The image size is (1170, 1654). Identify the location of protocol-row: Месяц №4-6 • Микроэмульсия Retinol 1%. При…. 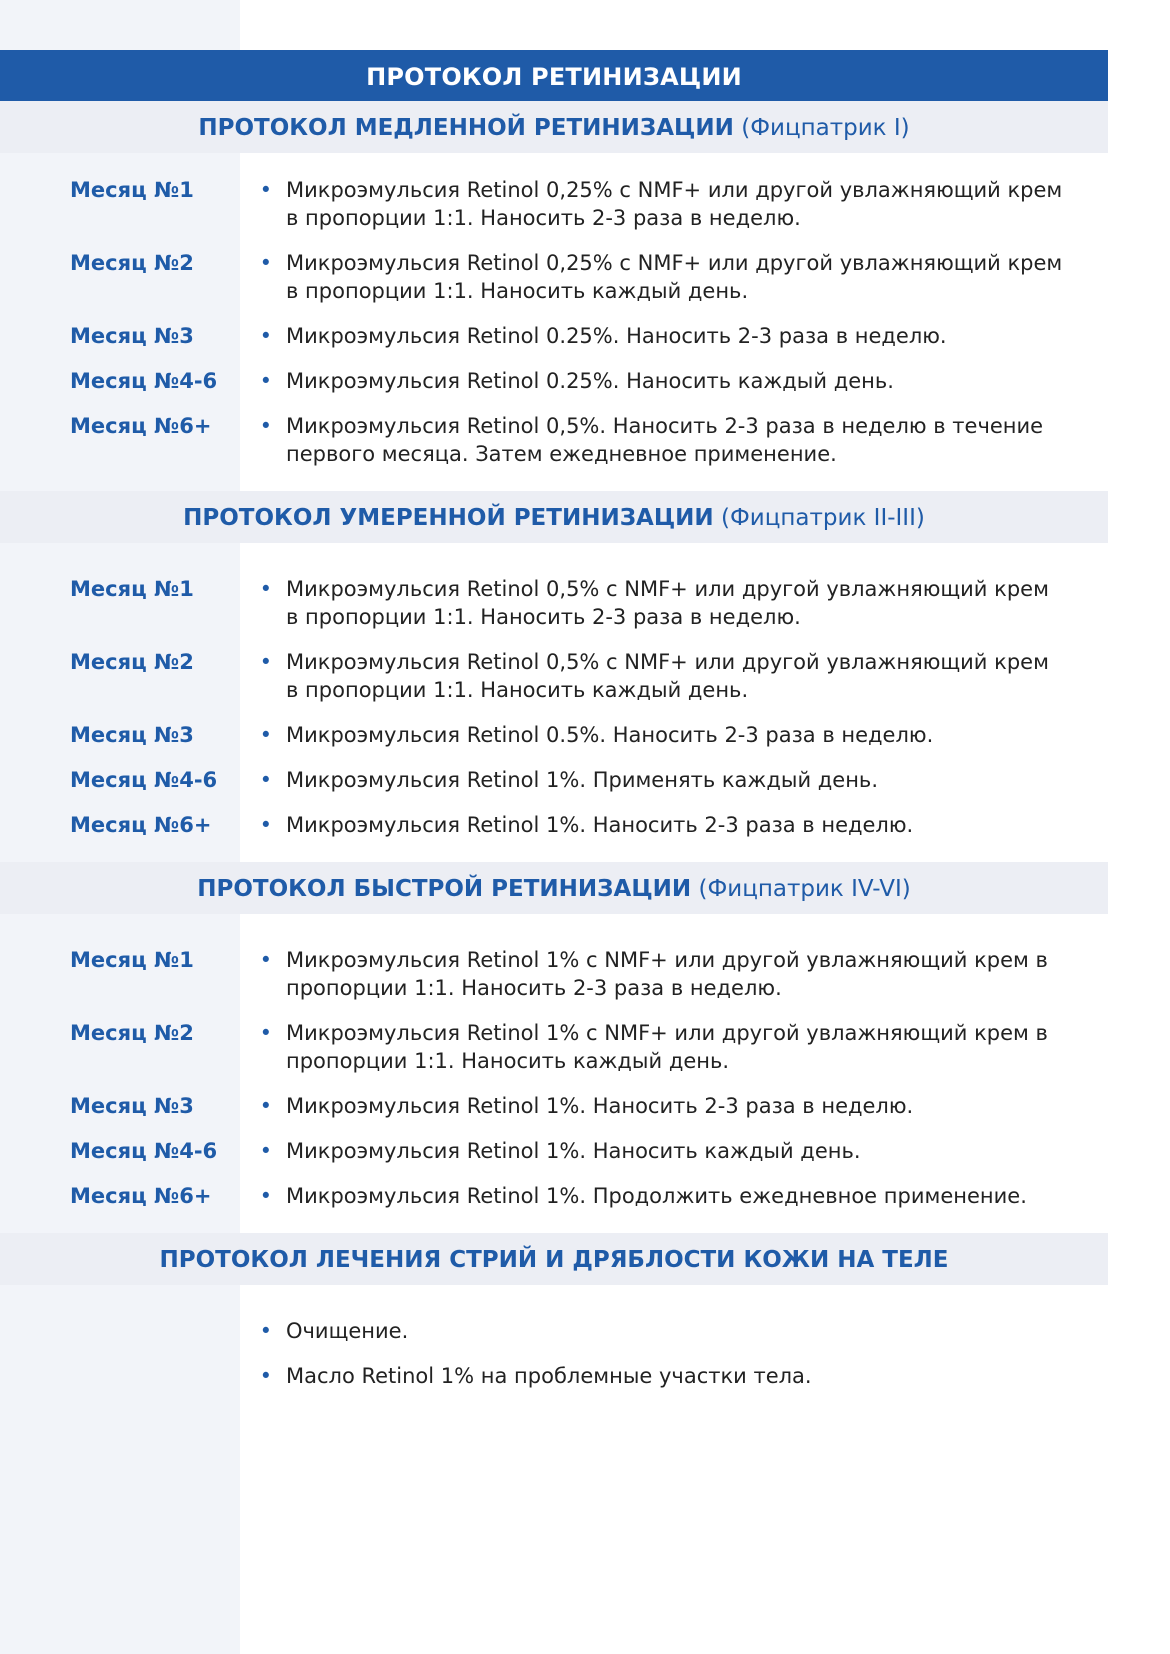
(554, 780).